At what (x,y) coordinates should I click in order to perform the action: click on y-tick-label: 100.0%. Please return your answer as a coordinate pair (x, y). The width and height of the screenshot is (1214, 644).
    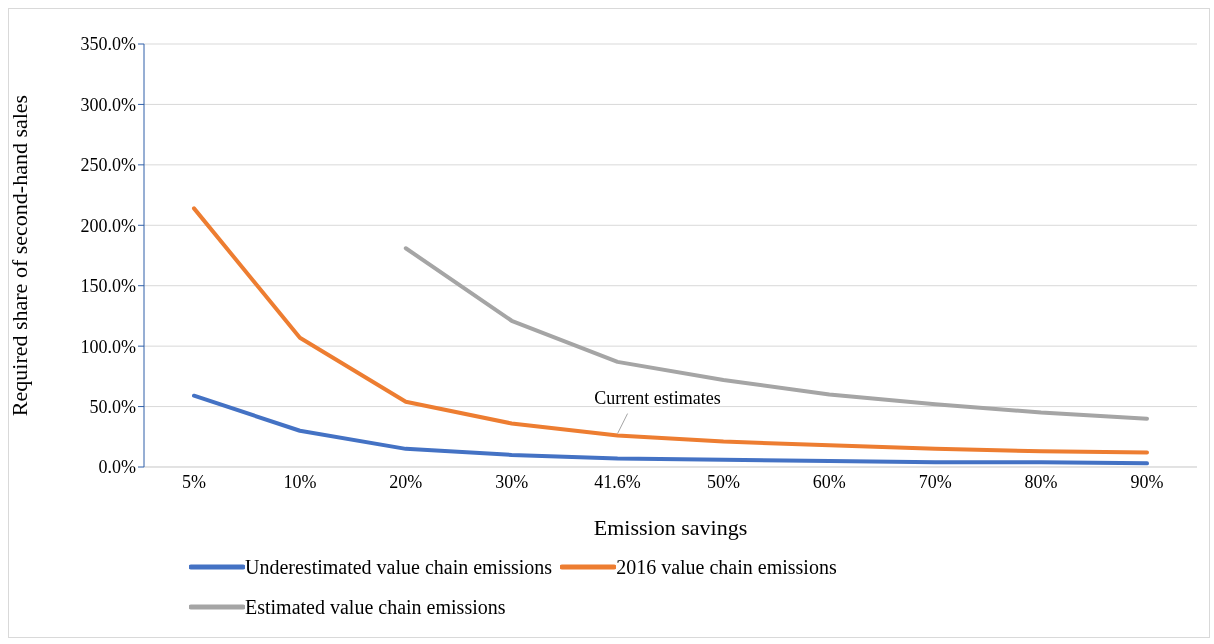
    Looking at the image, I should click on (108, 346).